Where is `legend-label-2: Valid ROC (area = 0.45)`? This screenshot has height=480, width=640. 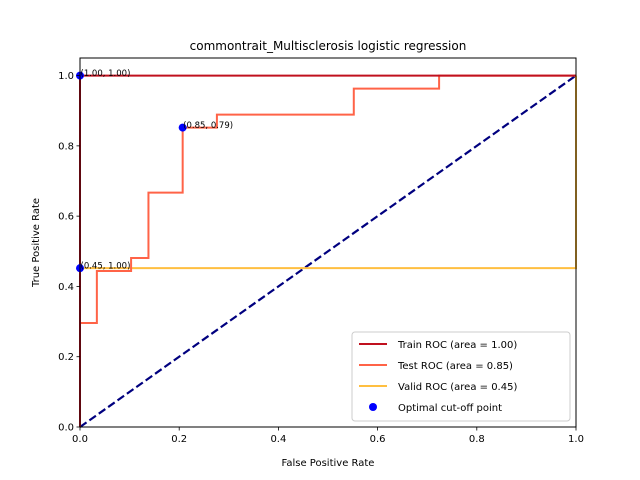 legend-label-2: Valid ROC (area = 0.45) is located at coordinates (457, 387).